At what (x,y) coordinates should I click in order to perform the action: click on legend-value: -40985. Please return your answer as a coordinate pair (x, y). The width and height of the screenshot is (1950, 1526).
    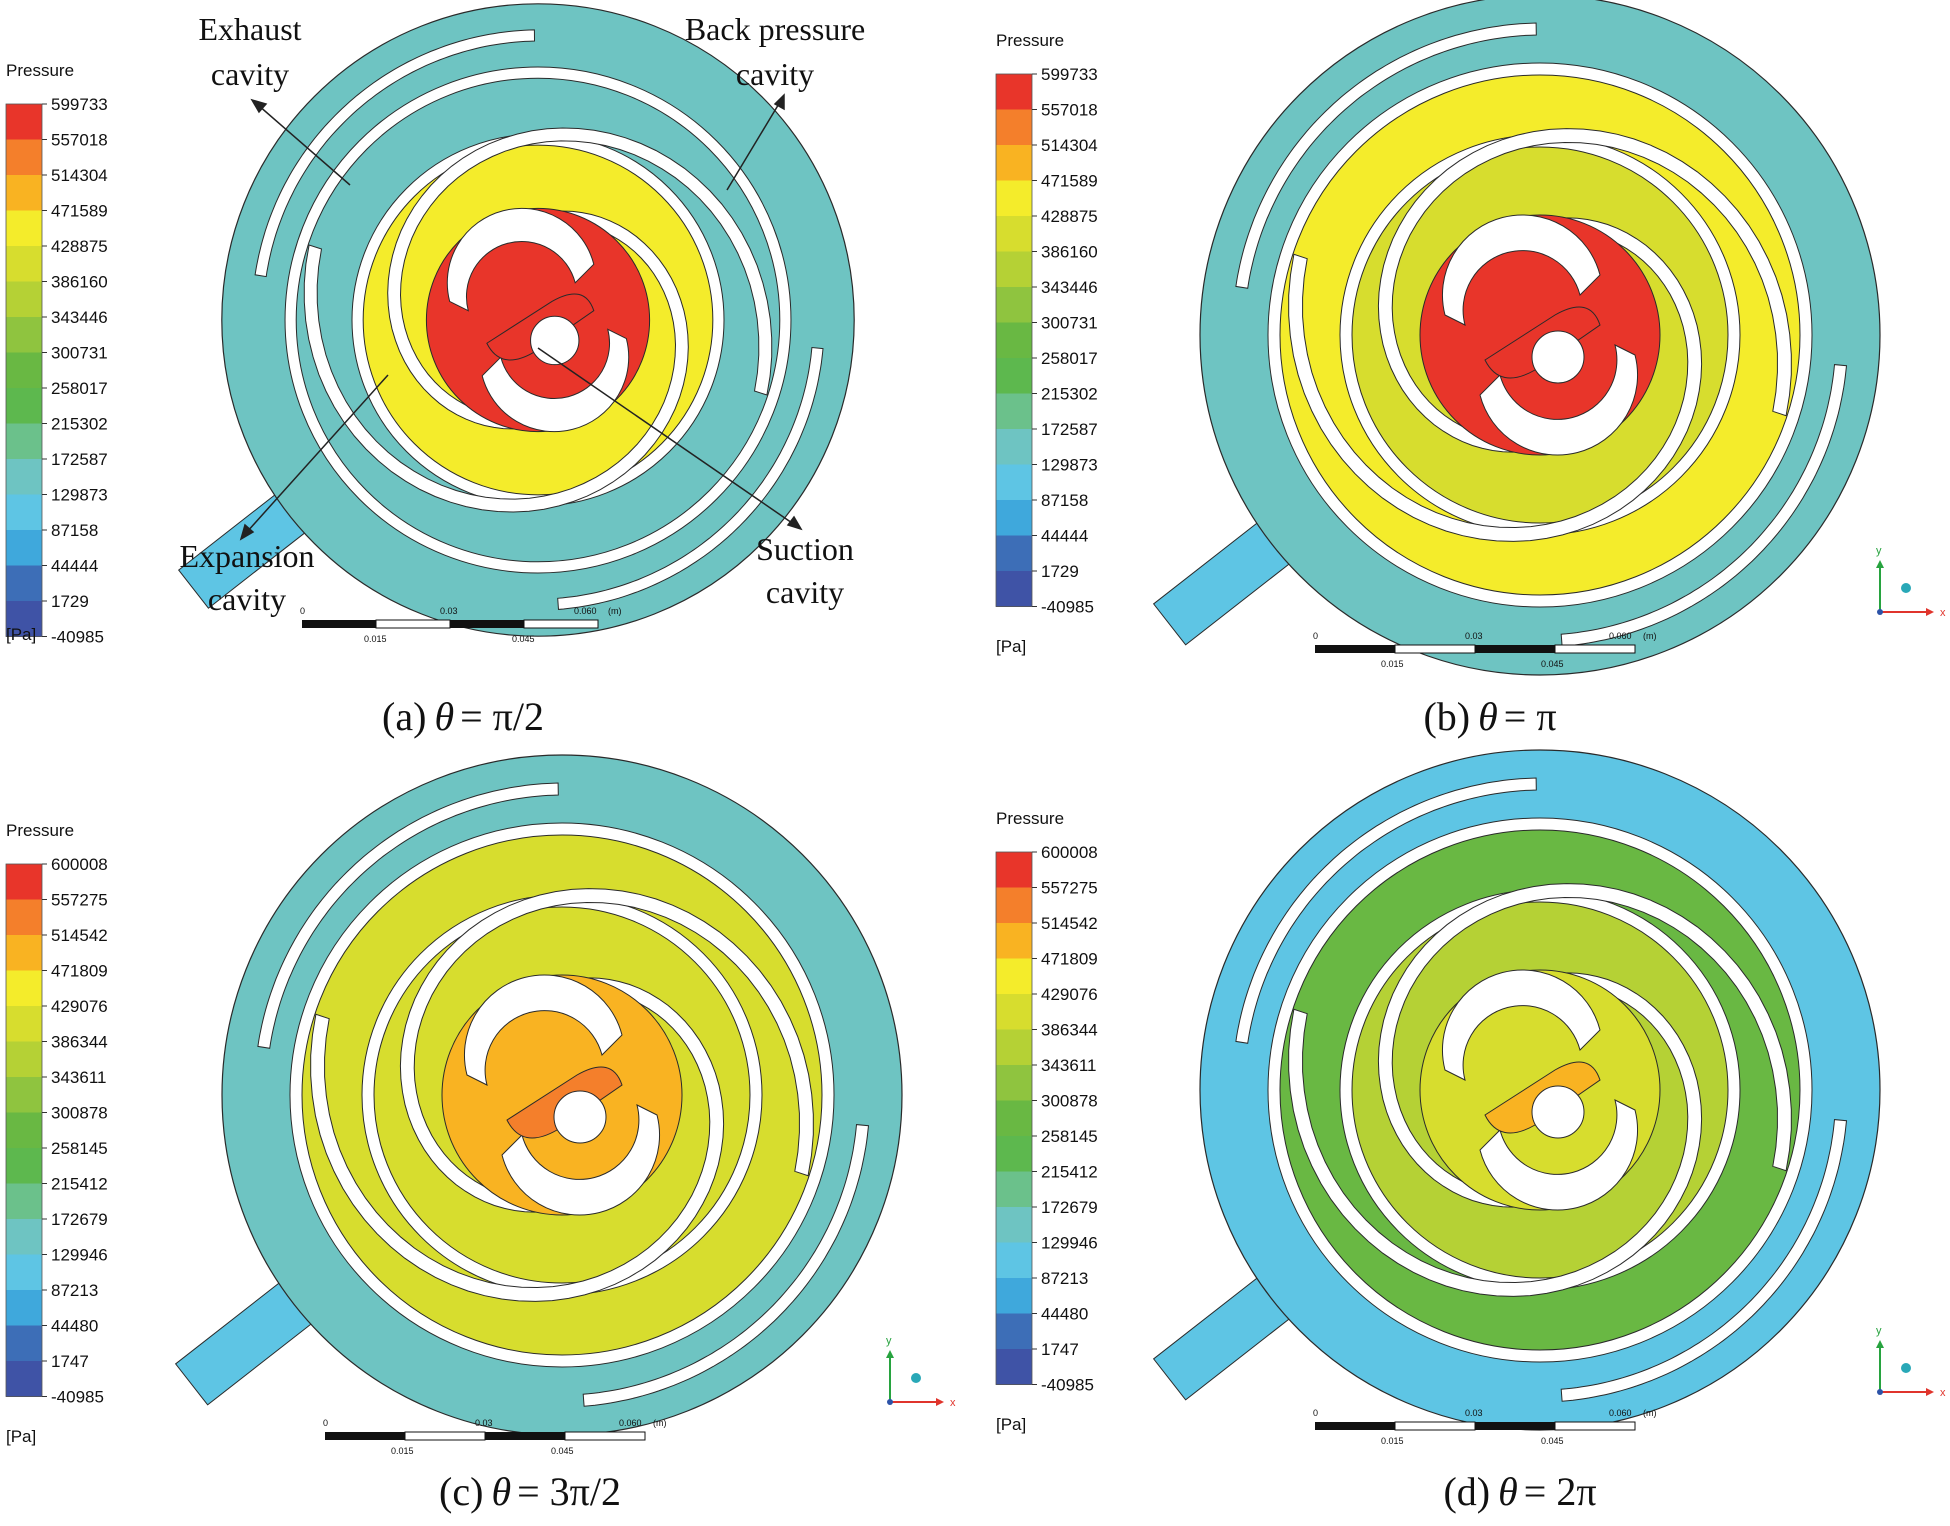
    Looking at the image, I should click on (77, 1397).